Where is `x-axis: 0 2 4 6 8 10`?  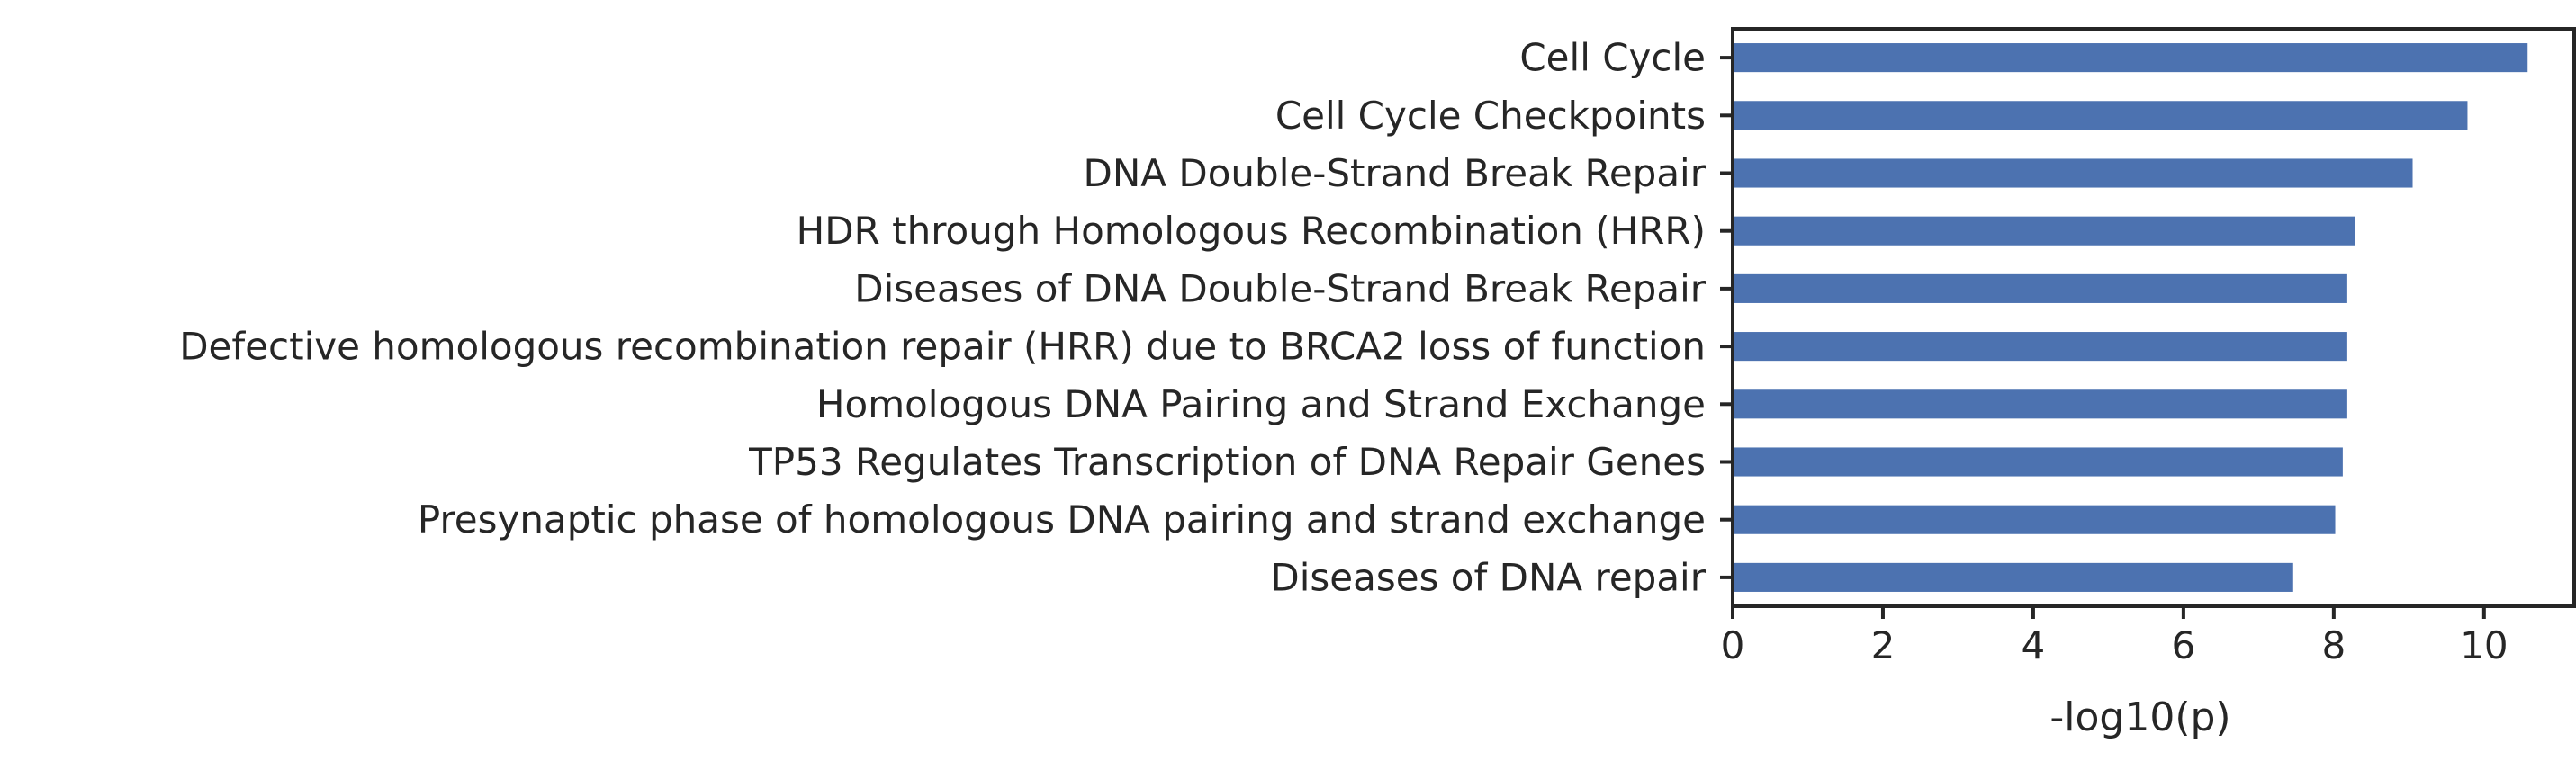
x-axis: 0 2 4 6 8 10 is located at coordinates (2114, 636).